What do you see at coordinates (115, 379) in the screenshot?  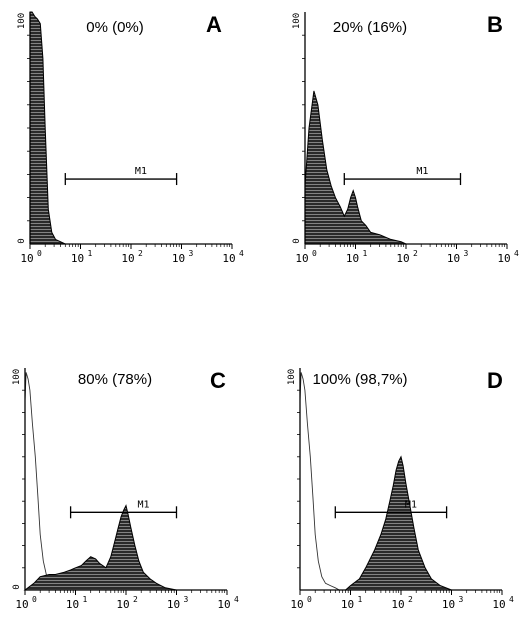 I see `percentage-annotation: 80% (78%)` at bounding box center [115, 379].